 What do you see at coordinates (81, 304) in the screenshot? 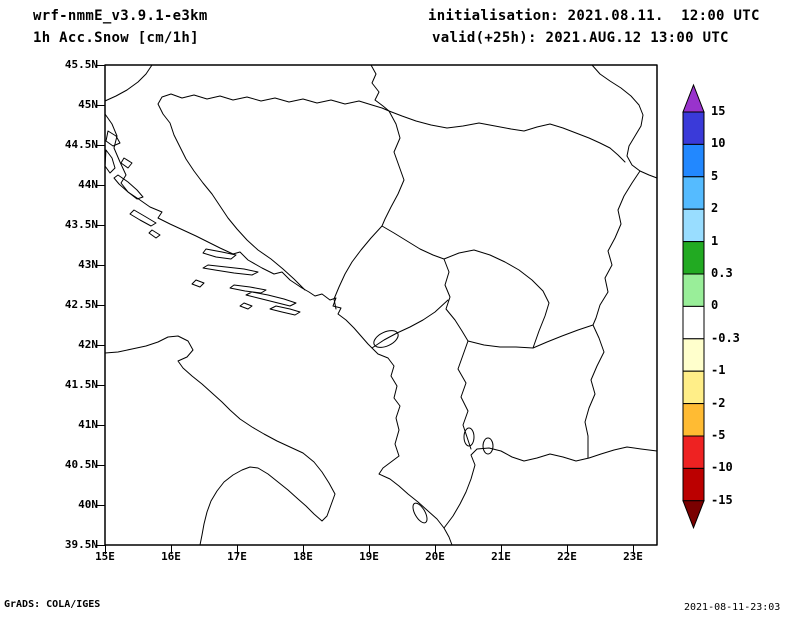
I see `lat-tick-label: 42.5N` at bounding box center [81, 304].